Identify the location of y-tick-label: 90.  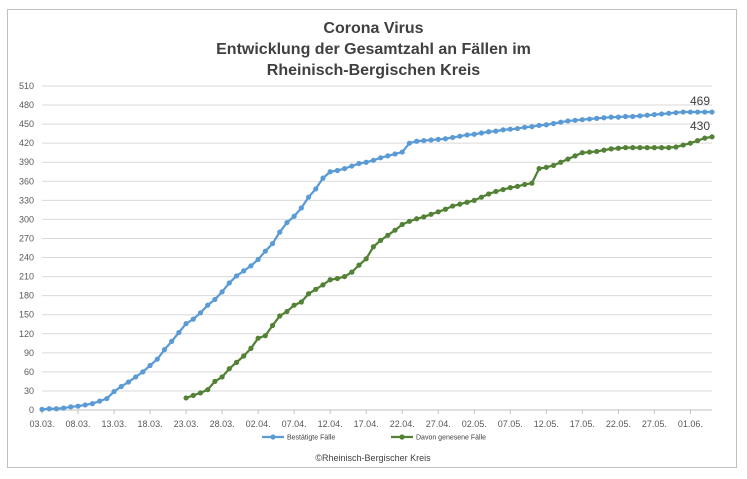
(29, 353).